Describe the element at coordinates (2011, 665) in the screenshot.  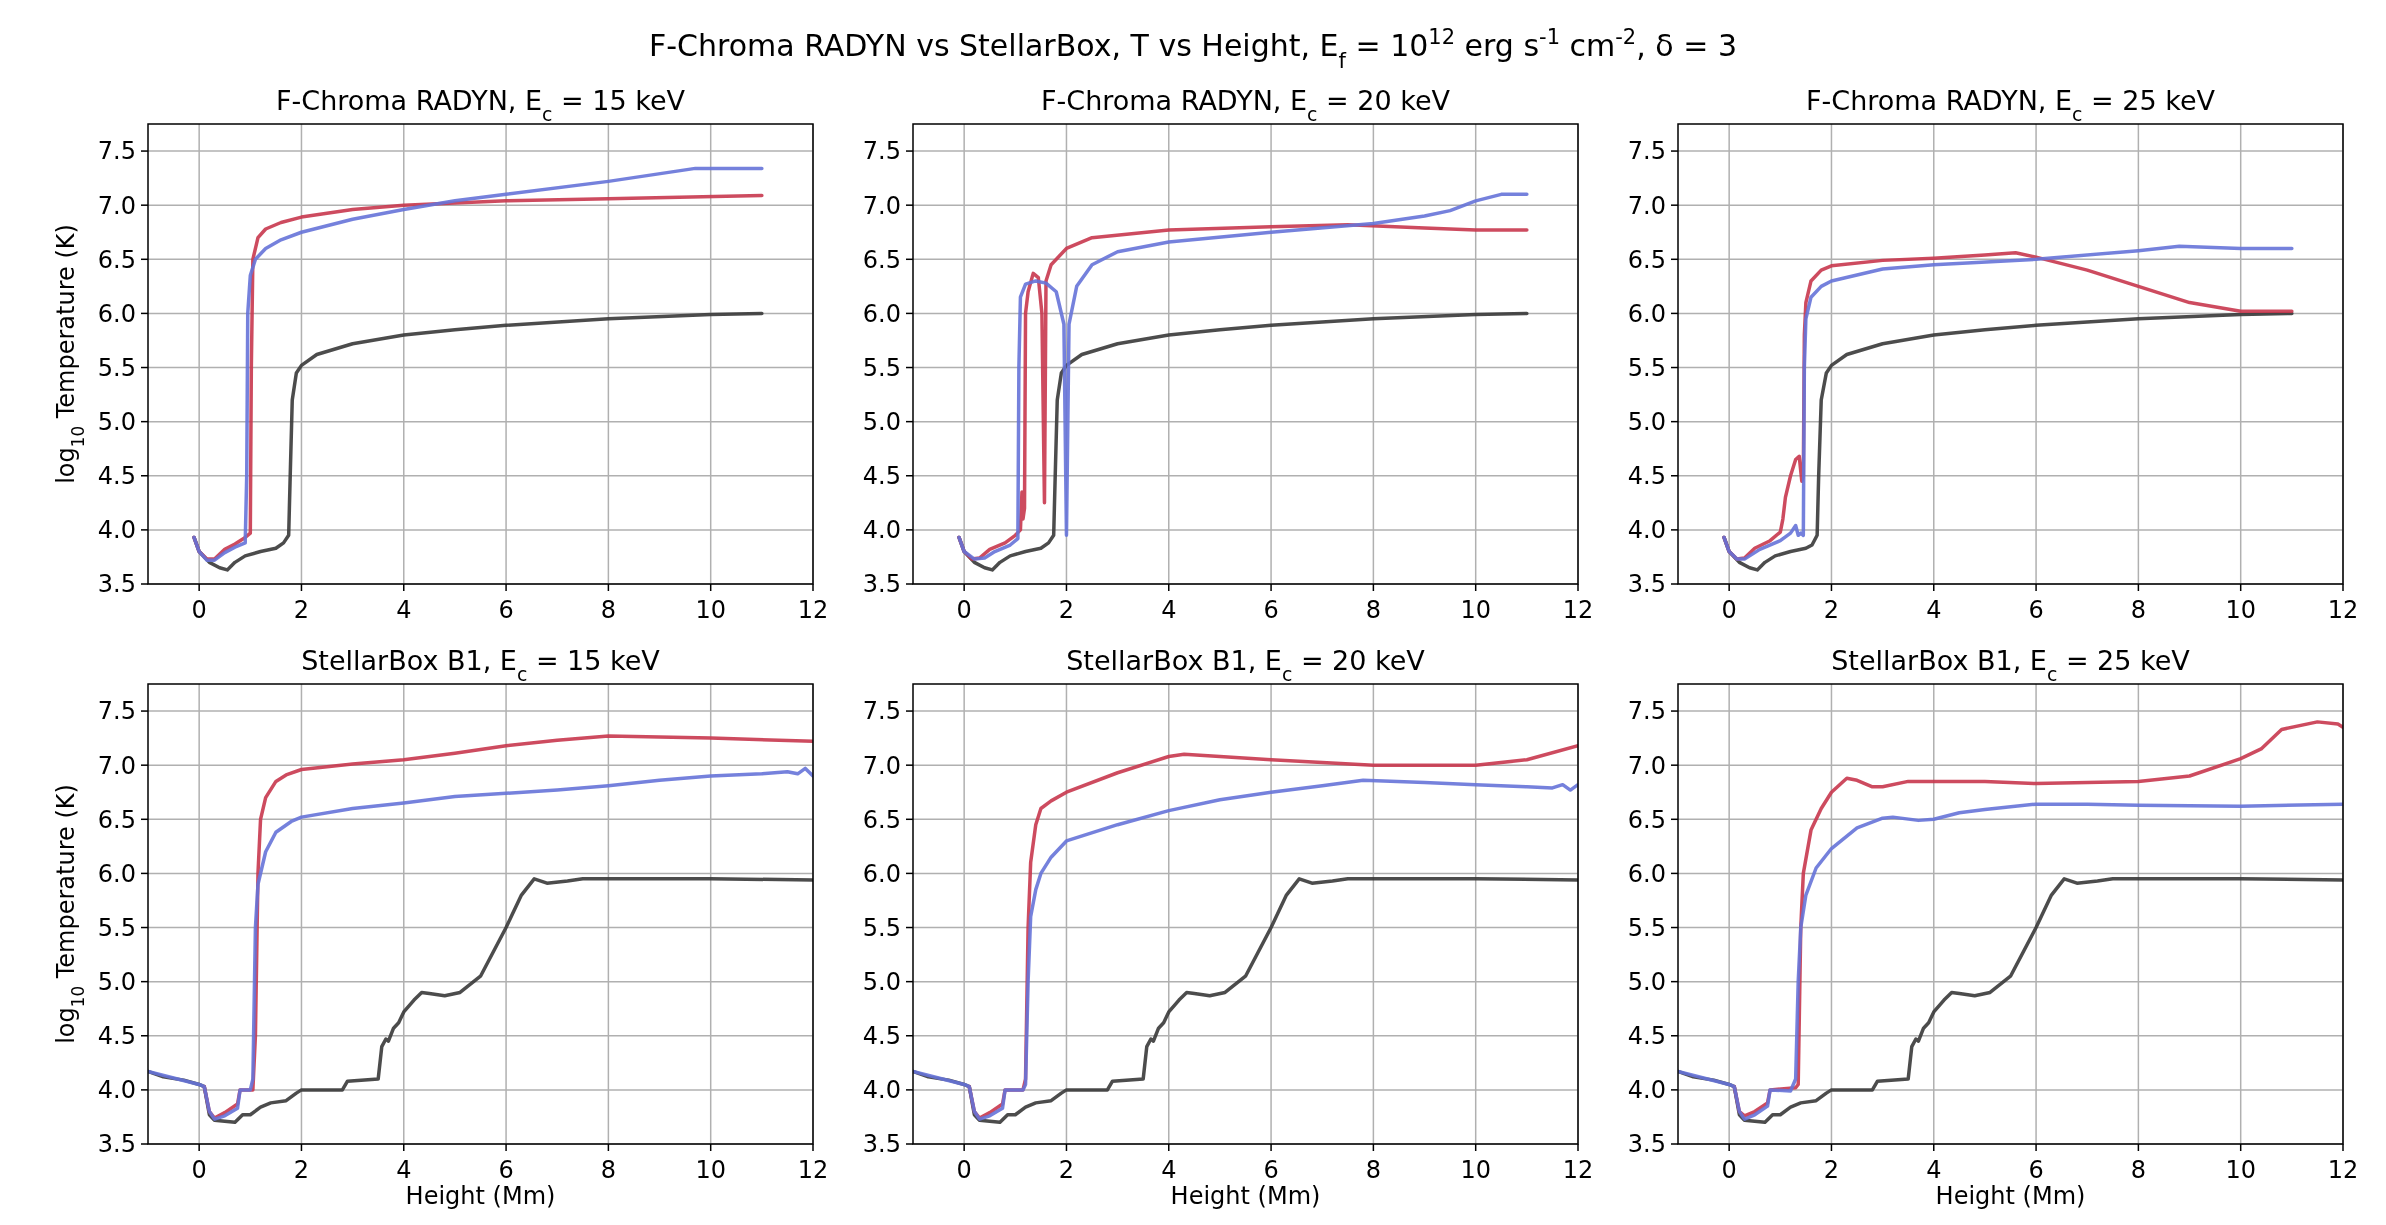
I see `chart-title: StellarBox B1, E$_{c}$ = 25 keV` at that location.